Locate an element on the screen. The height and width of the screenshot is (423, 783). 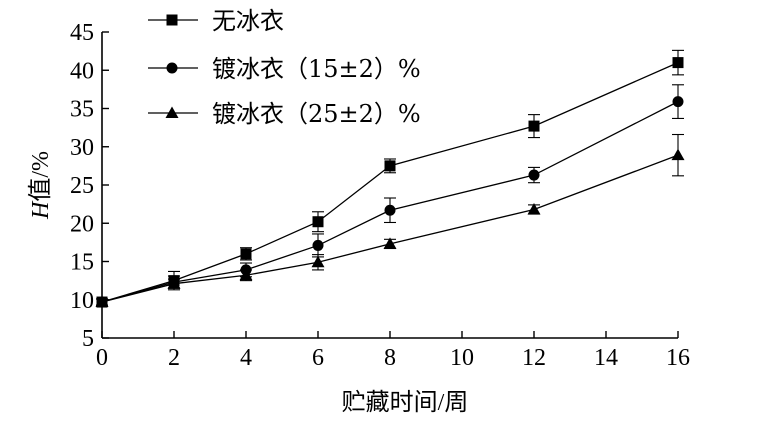
y-tick-label: 10 is located at coordinates (82, 301).